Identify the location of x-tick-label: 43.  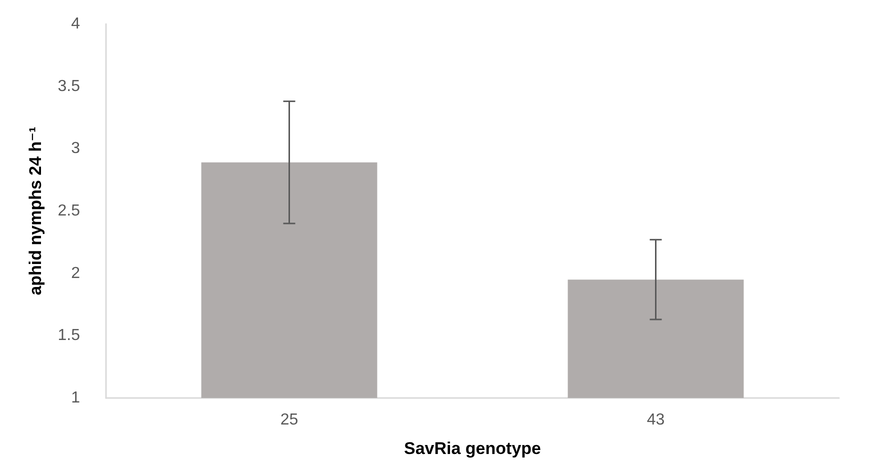
(655, 420).